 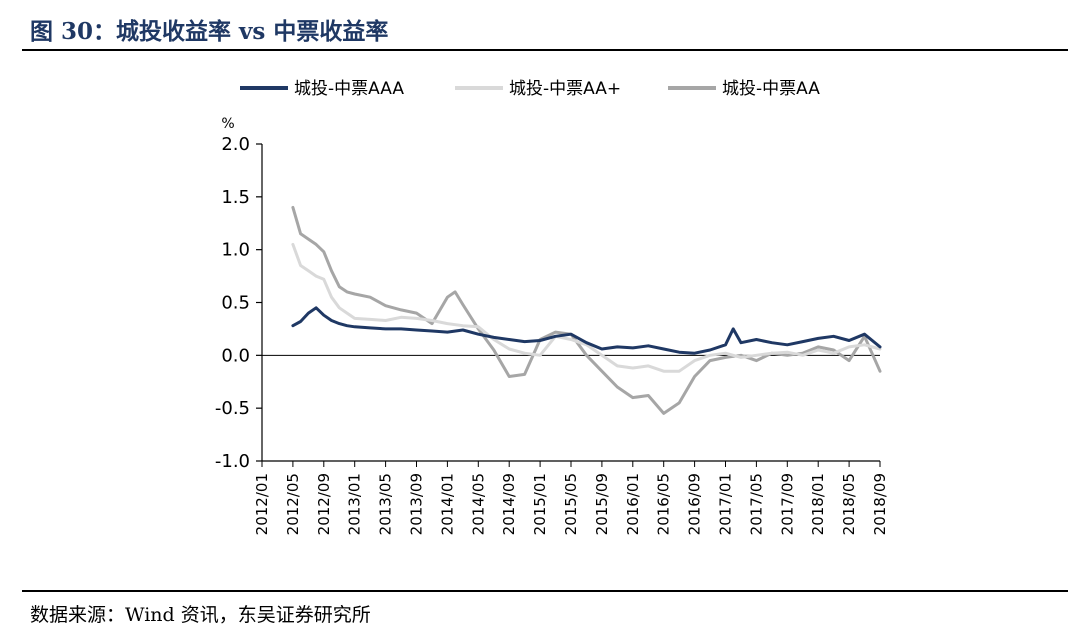 What do you see at coordinates (726, 504) in the screenshot?
I see `x-tick-label: 2017/01` at bounding box center [726, 504].